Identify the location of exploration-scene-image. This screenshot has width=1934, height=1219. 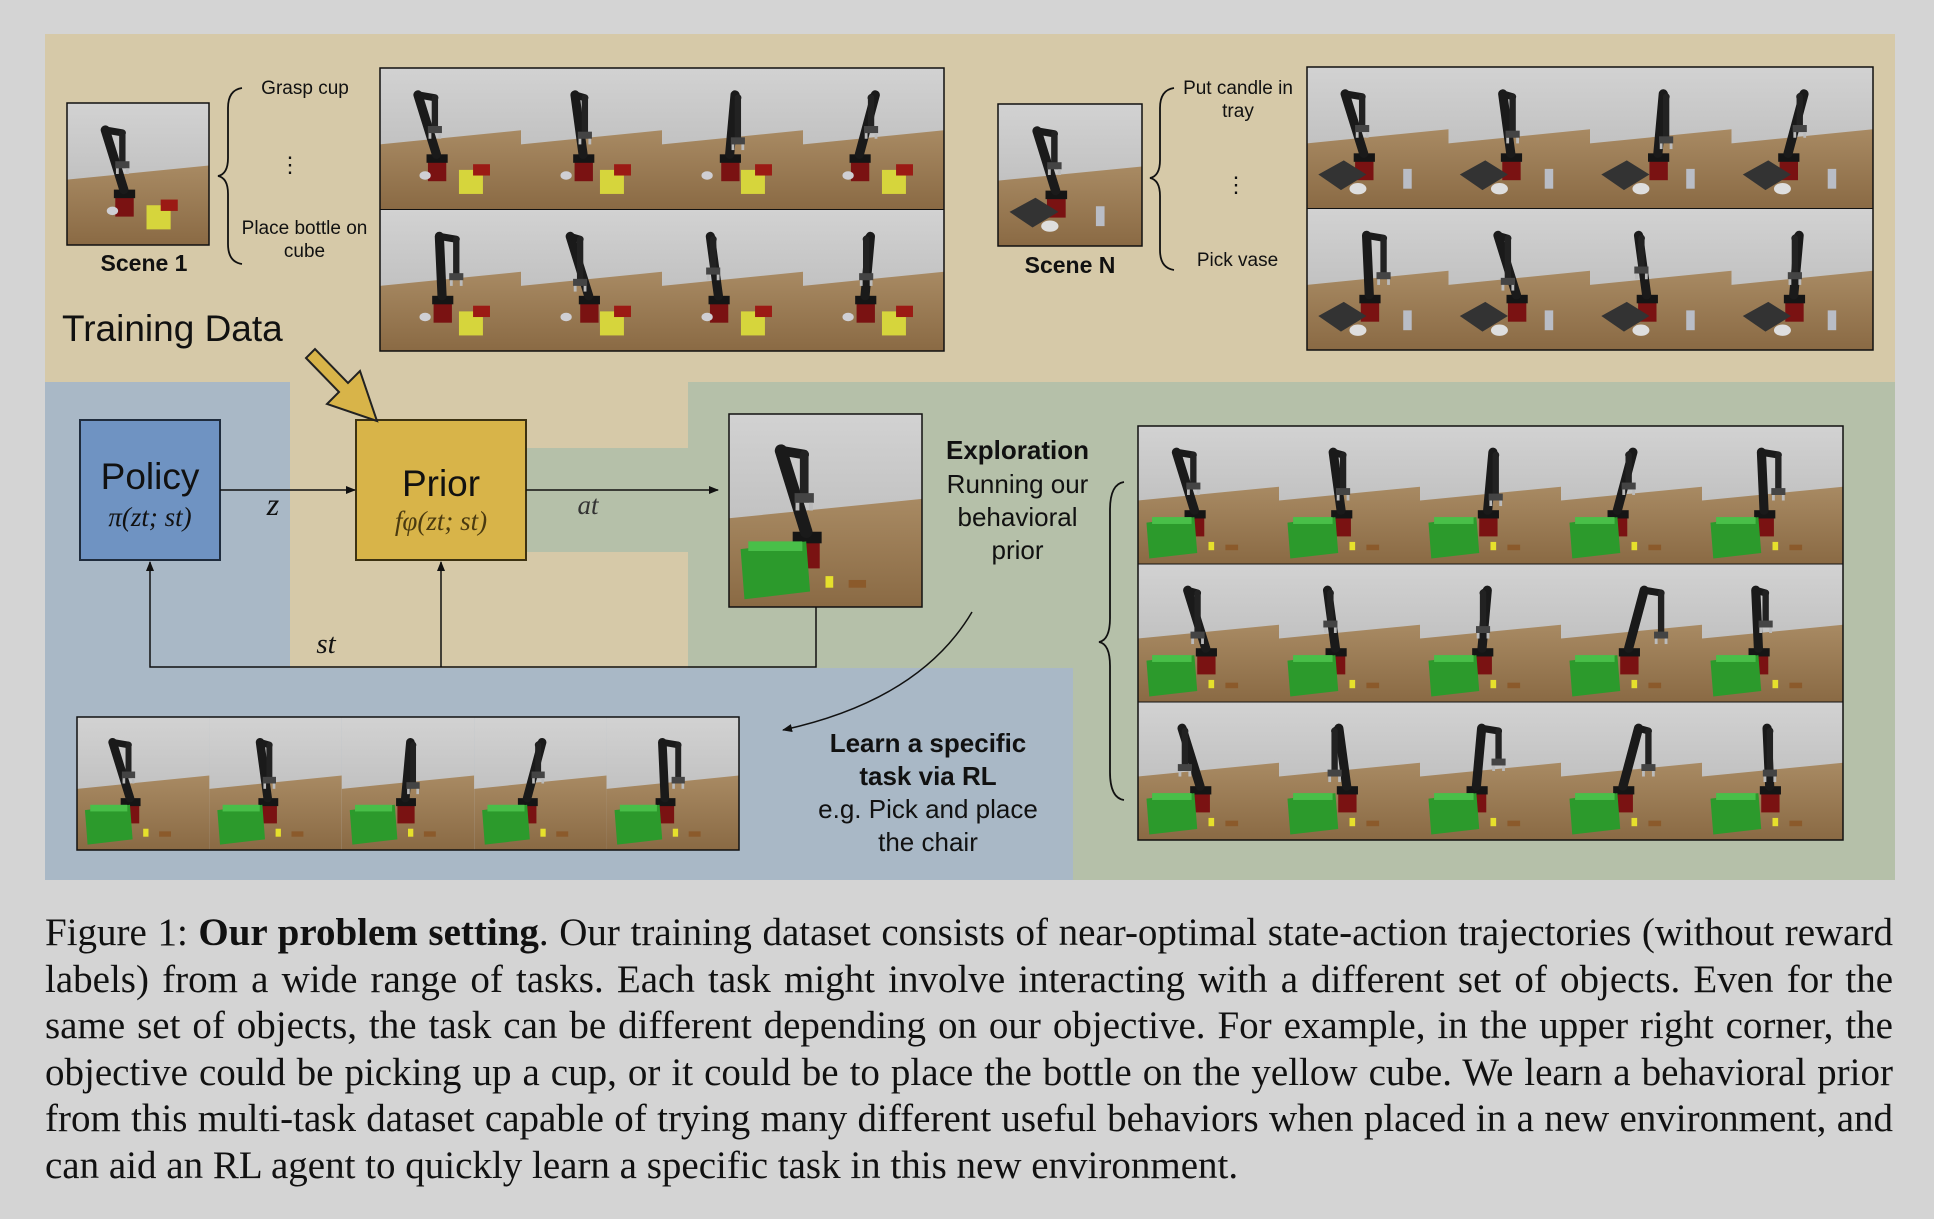
(825, 510).